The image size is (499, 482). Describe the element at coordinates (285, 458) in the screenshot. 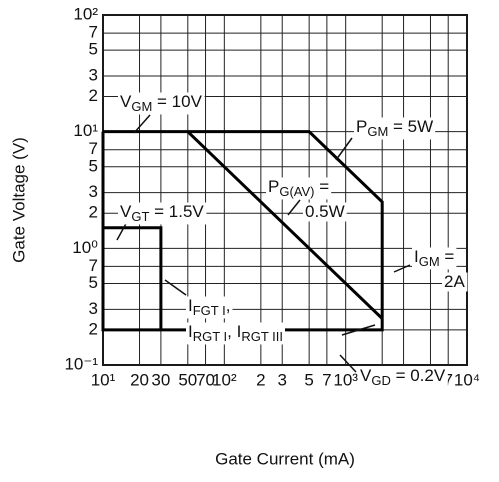

I see `x-axis-label: Gate Current (mA)` at that location.